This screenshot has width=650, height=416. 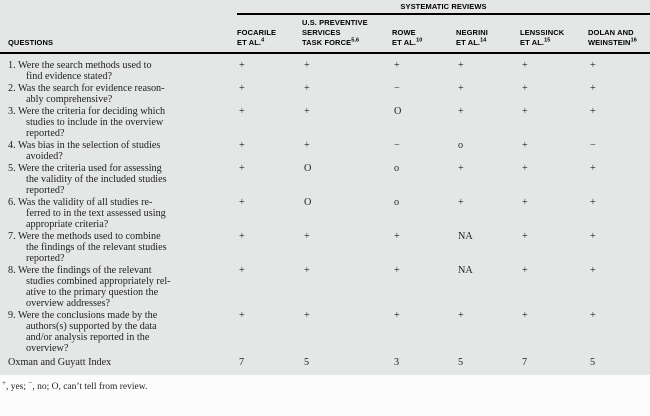 What do you see at coordinates (90, 387) in the screenshot?
I see `footnote-rest-text: , no; O, can’t tell from review.` at bounding box center [90, 387].